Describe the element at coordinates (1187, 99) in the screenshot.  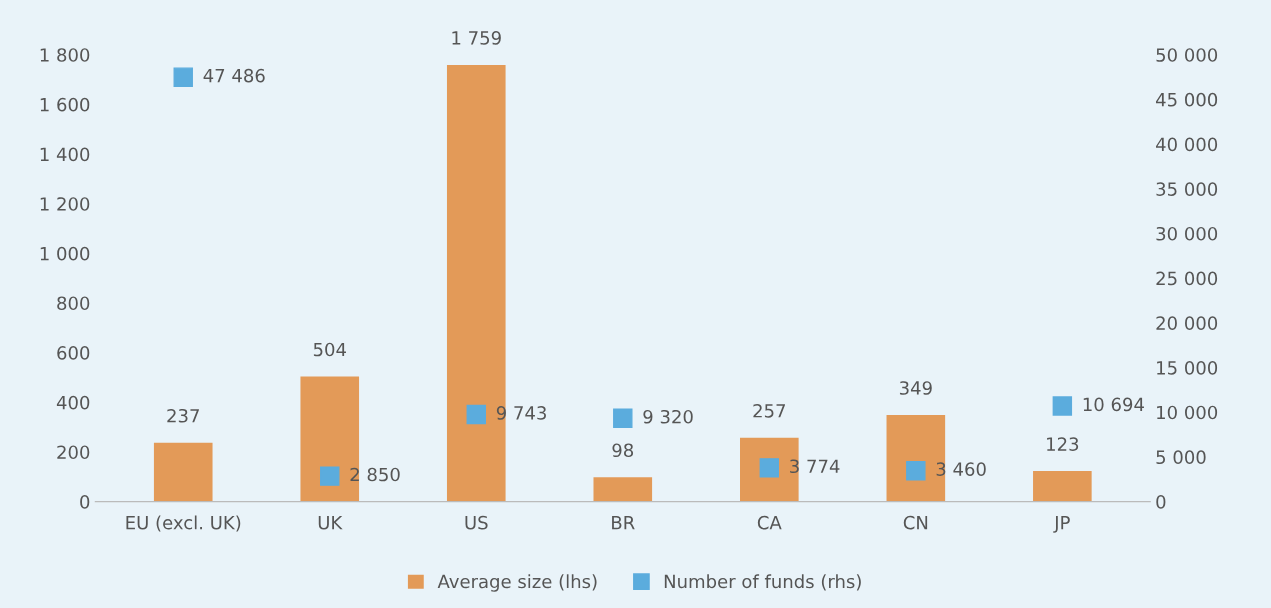
I see `y2-tick-label: 45 000` at that location.